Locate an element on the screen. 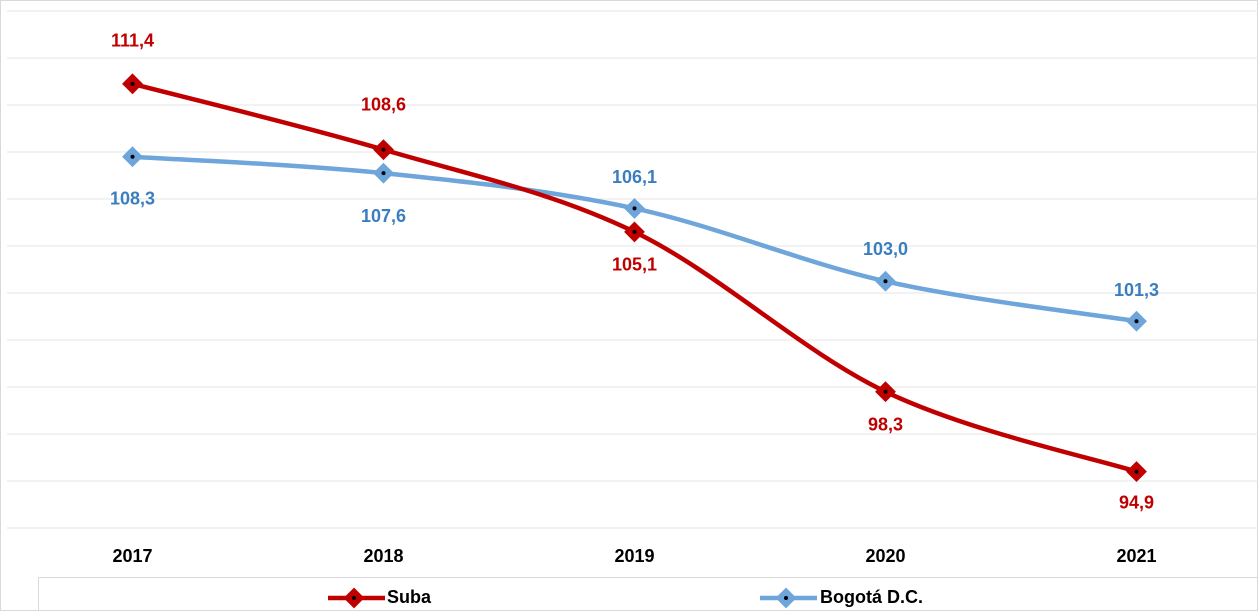 The width and height of the screenshot is (1258, 611). data-label: 94,9 is located at coordinates (1136, 502).